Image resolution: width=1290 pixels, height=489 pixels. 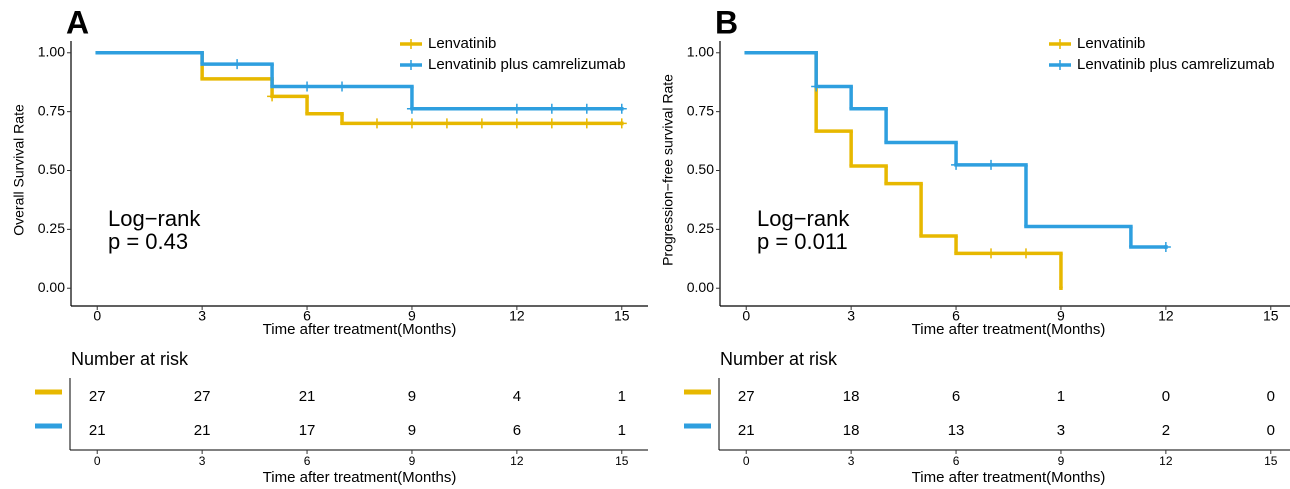 What do you see at coordinates (1166, 430) in the screenshot?
I see `risk-count: 2` at bounding box center [1166, 430].